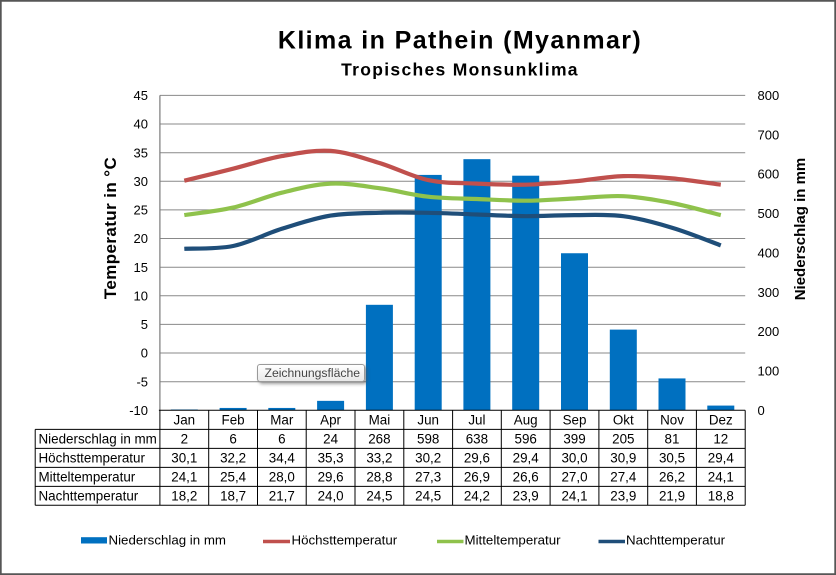  What do you see at coordinates (379, 439) in the screenshot?
I see `svg-text: 268` at bounding box center [379, 439].